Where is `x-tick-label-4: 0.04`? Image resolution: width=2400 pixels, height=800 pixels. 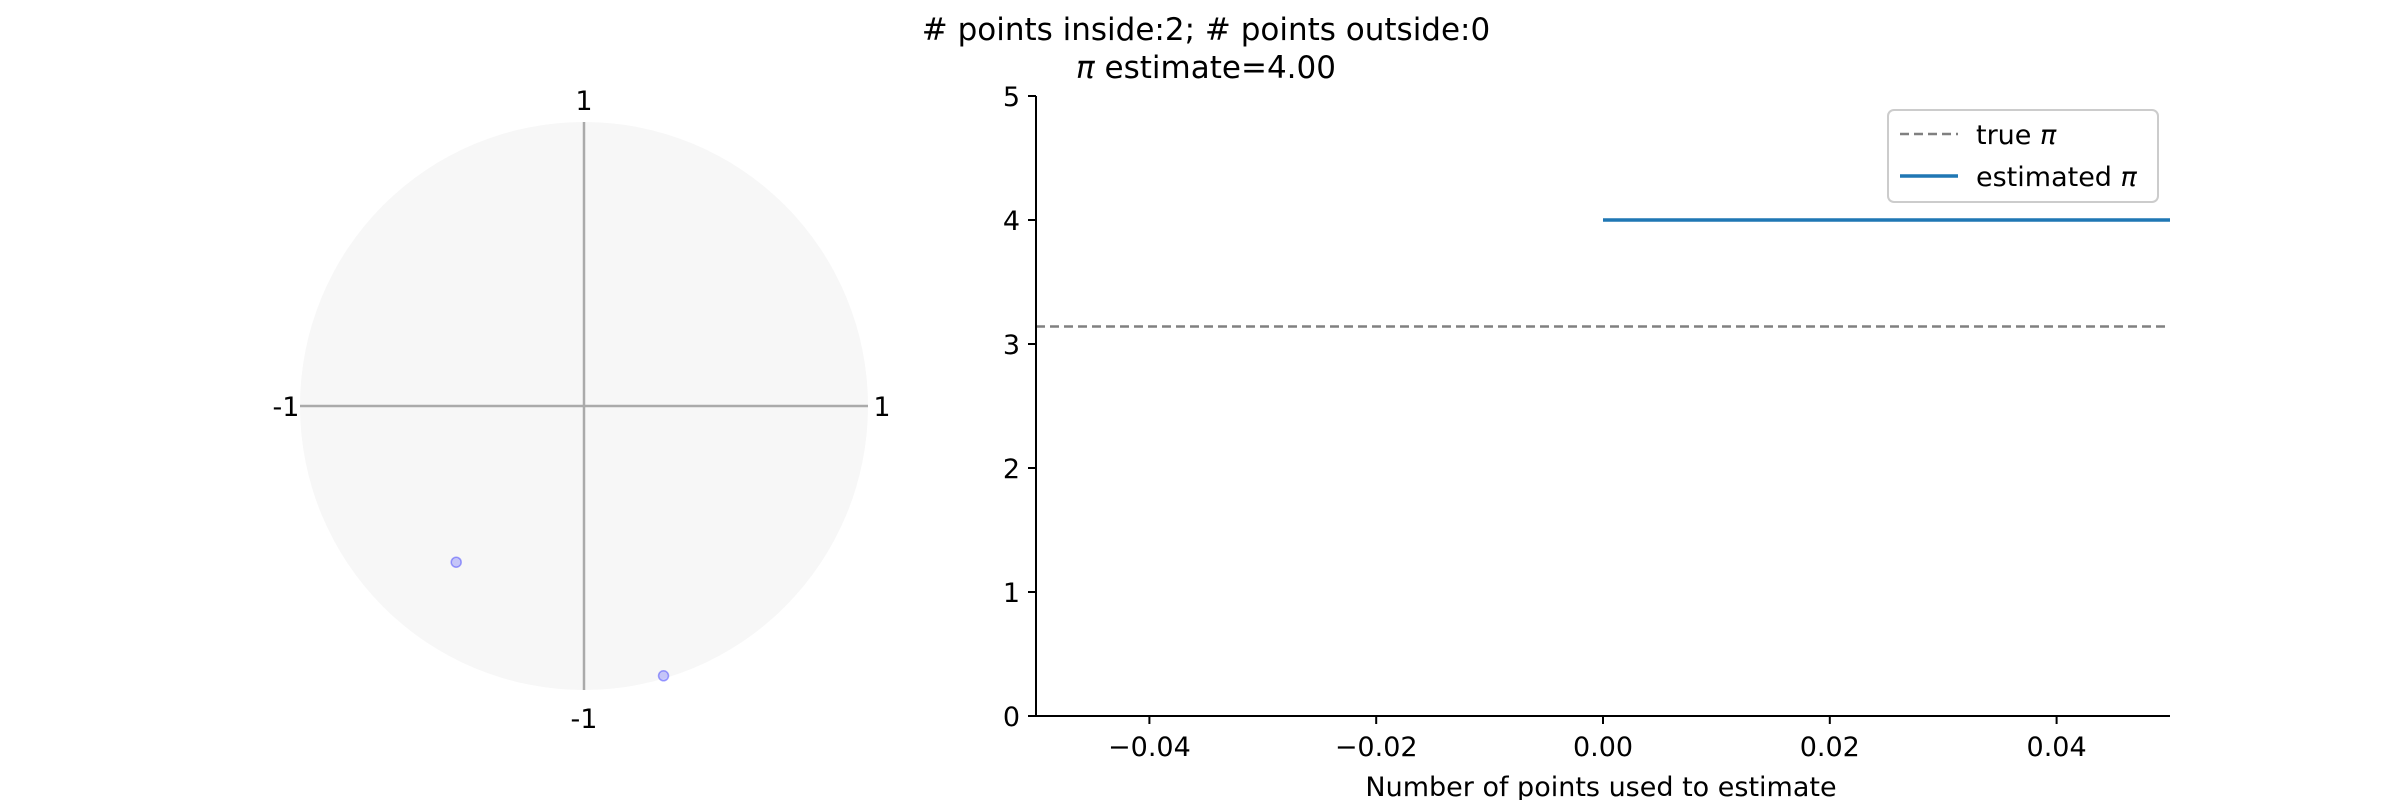 x-tick-label-4: 0.04 is located at coordinates (2057, 747).